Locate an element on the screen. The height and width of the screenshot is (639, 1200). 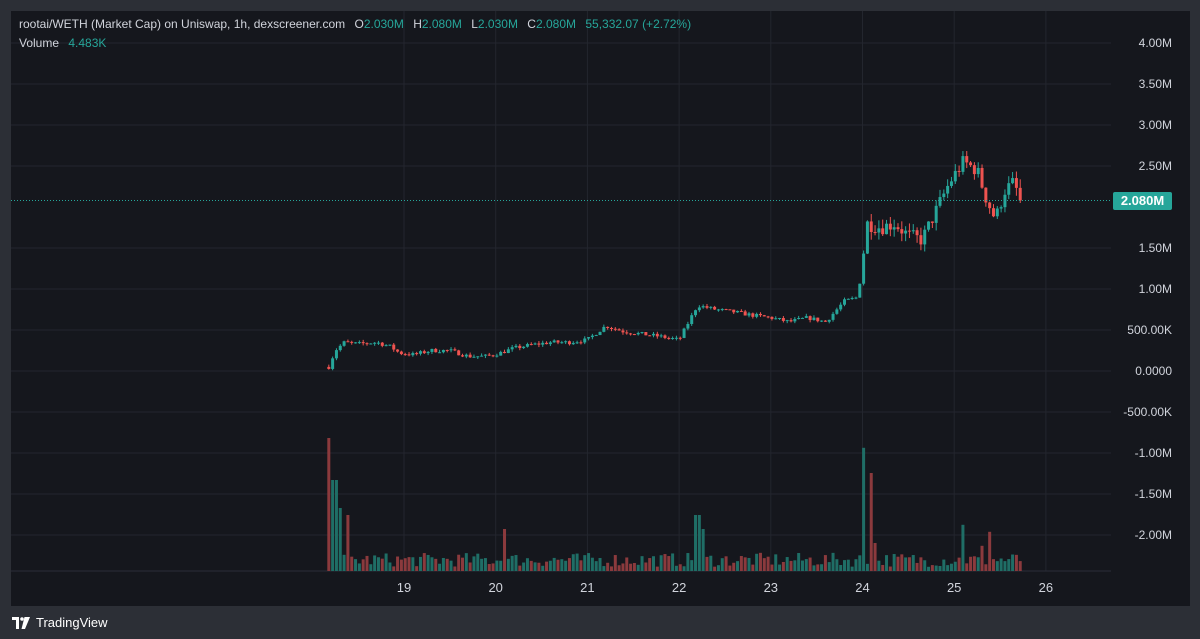
y-tick-label: 500.00K is located at coordinates (1149, 330).